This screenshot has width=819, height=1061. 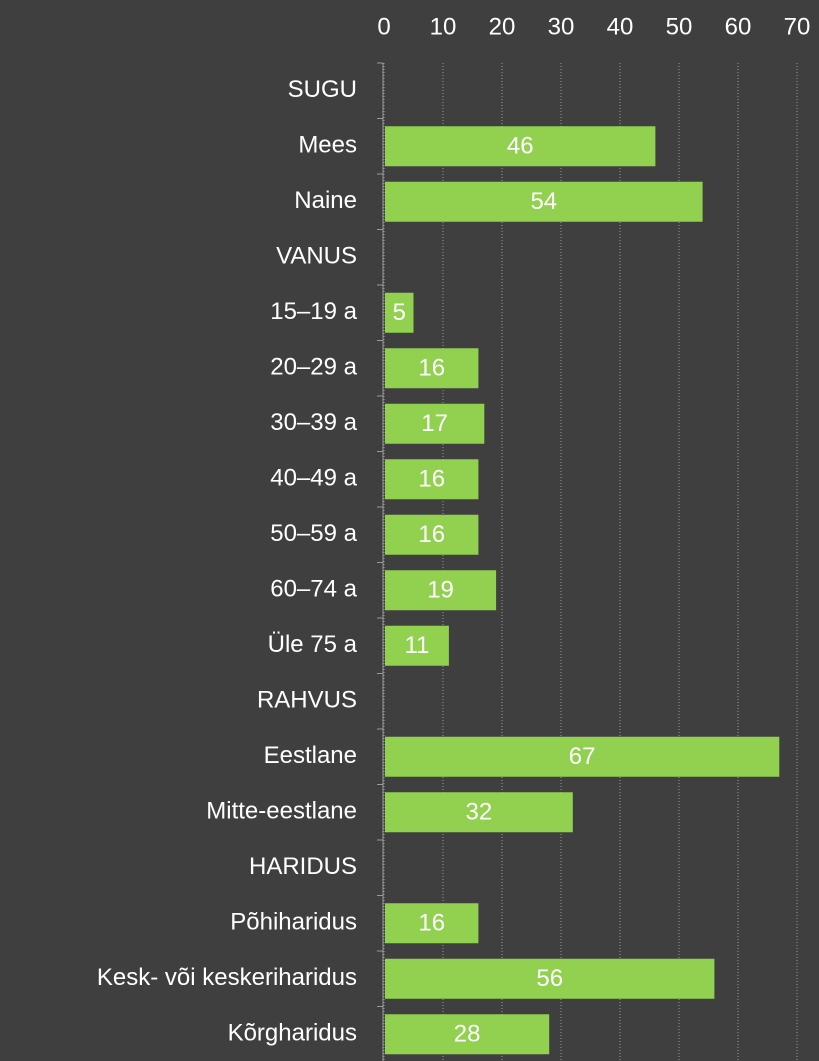 I want to click on data-label: 56, so click(x=549, y=978).